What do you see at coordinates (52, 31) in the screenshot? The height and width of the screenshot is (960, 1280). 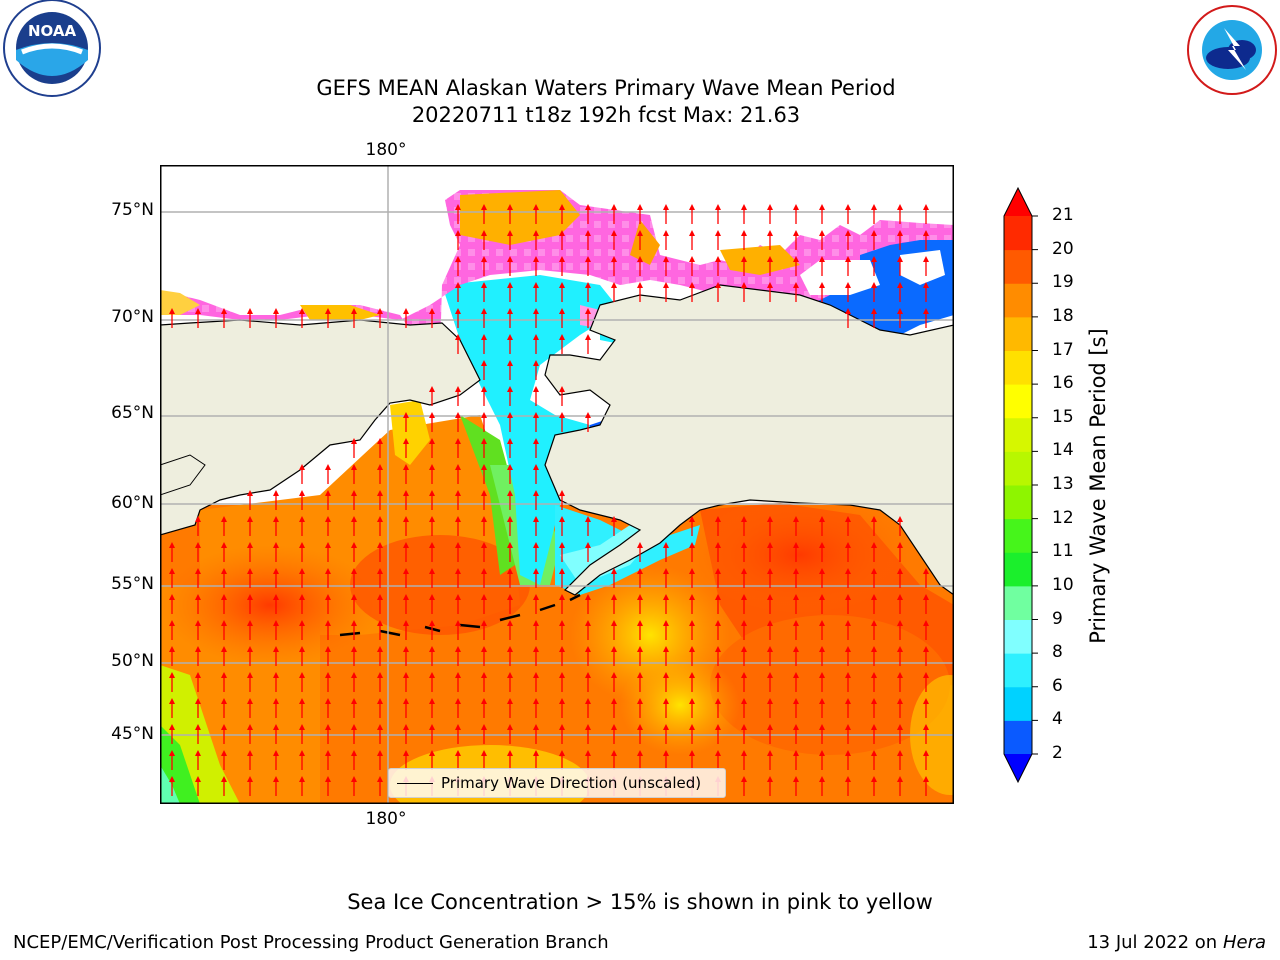 I see `noaa-logo-text: NOAA` at bounding box center [52, 31].